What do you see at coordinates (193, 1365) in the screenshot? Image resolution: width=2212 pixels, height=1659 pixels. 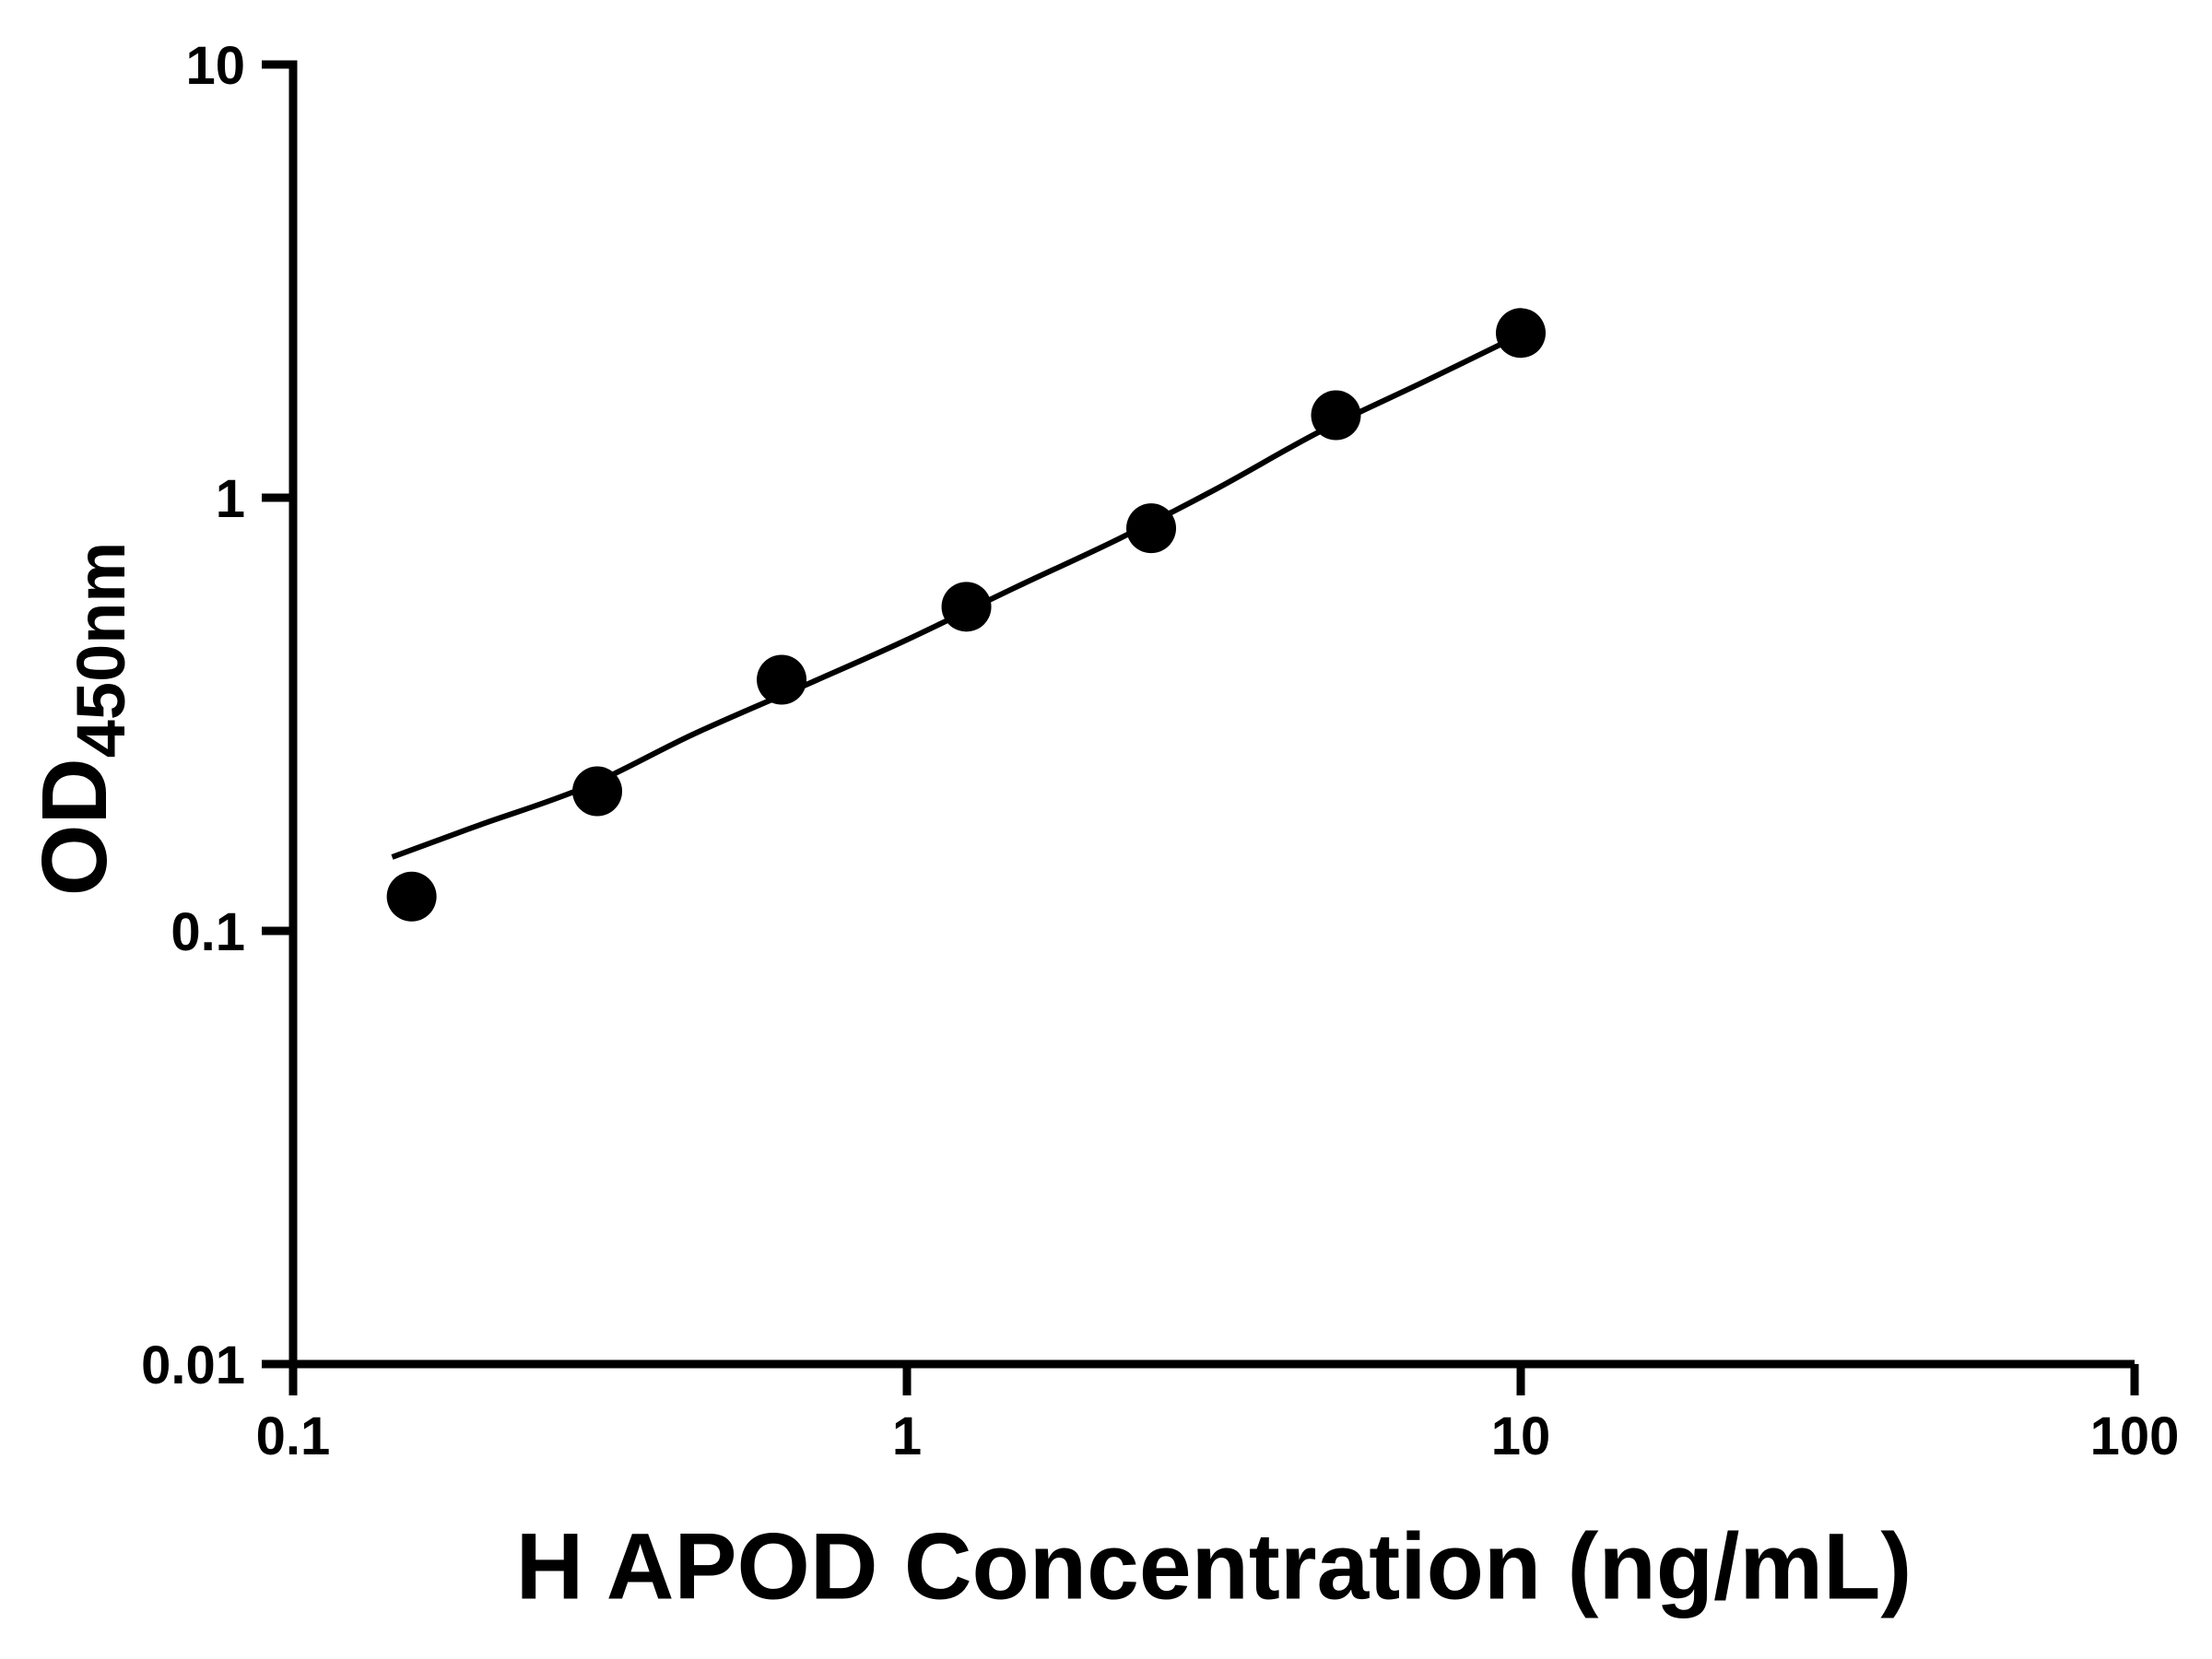 I see `y-tick-label: 0.01` at bounding box center [193, 1365].